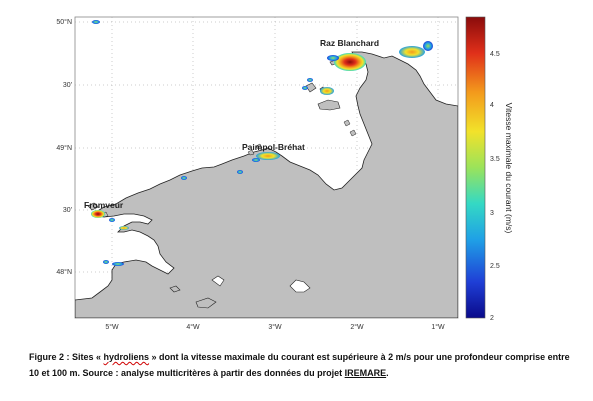  Describe the element at coordinates (350, 62) in the screenshot. I see `hotspot-raz-blanchard` at that location.